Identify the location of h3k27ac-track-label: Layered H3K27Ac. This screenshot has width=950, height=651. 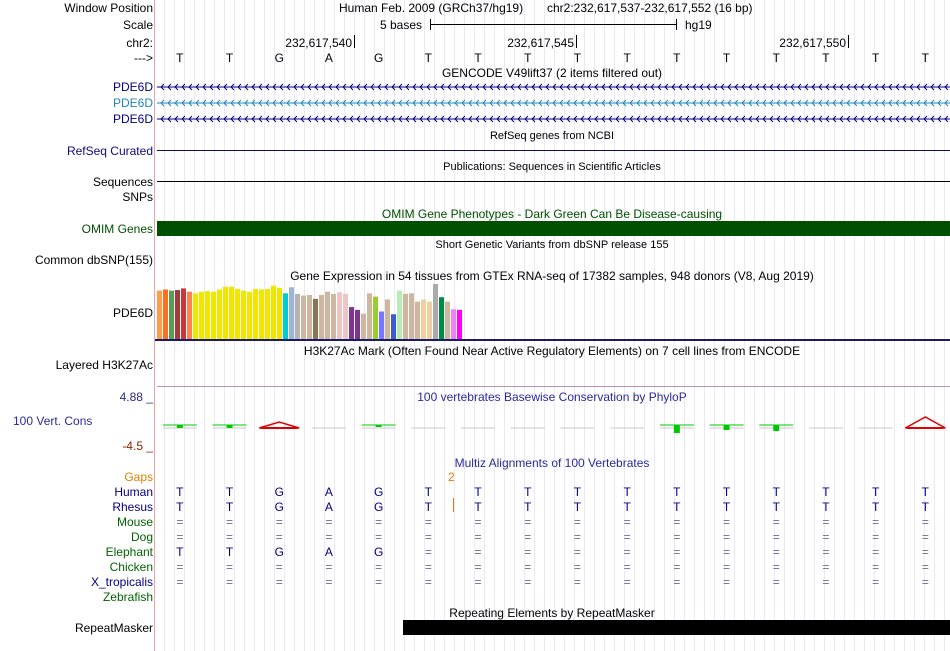
(104, 365).